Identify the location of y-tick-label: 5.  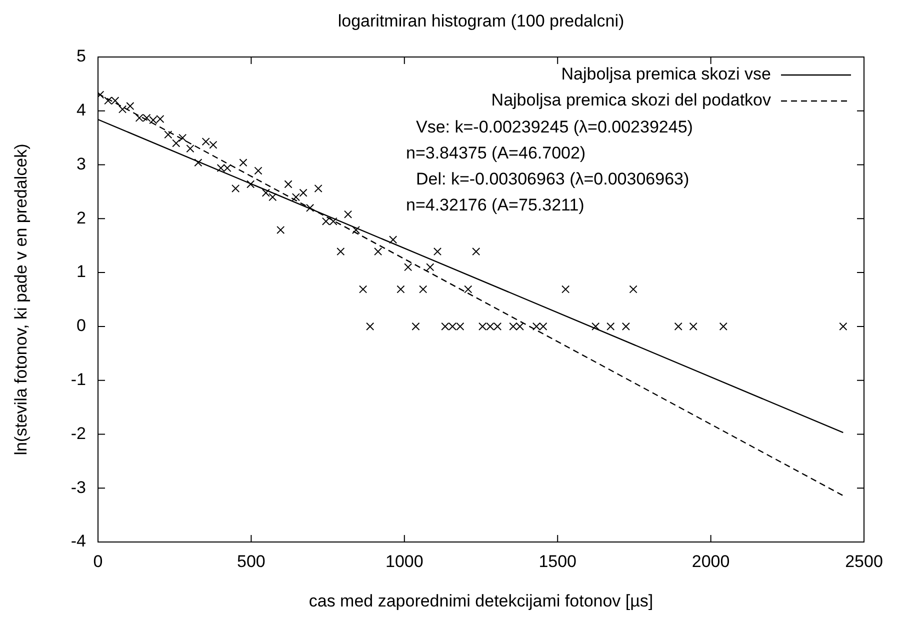
(81, 56).